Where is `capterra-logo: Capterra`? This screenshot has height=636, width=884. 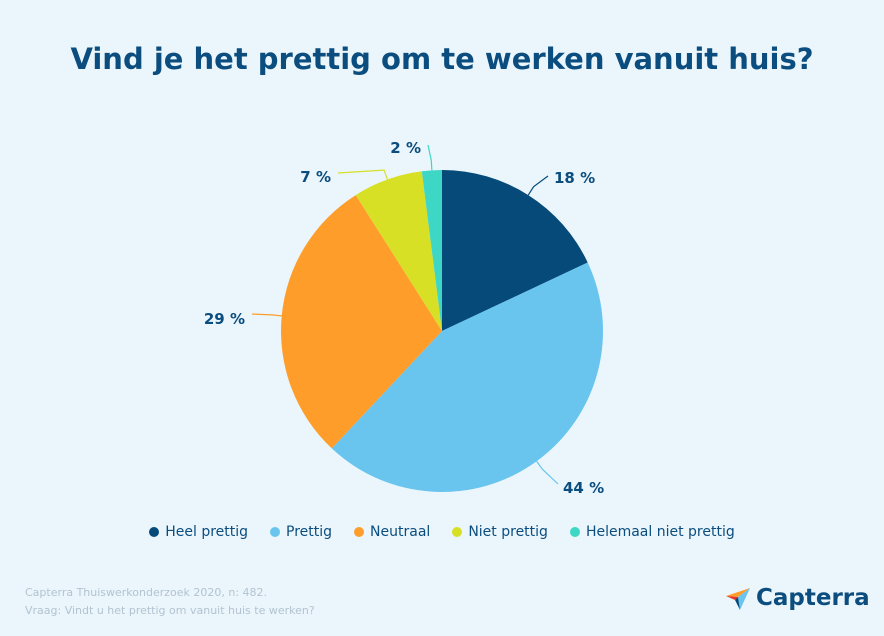 capterra-logo: Capterra is located at coordinates (797, 598).